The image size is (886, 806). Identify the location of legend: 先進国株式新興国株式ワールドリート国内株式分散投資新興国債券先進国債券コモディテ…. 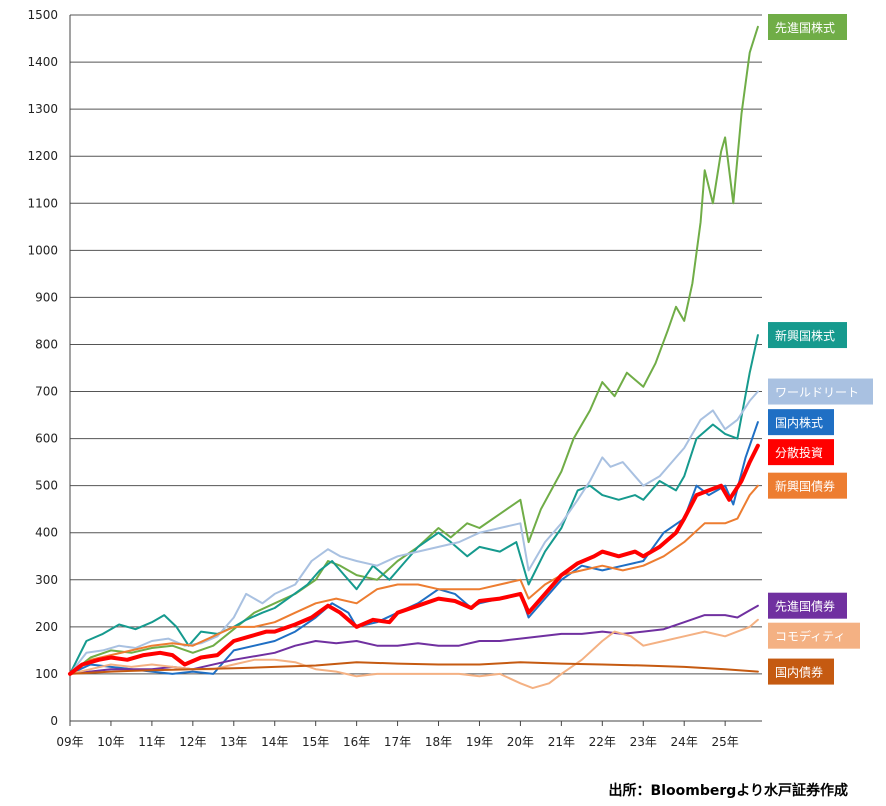
(820, 349).